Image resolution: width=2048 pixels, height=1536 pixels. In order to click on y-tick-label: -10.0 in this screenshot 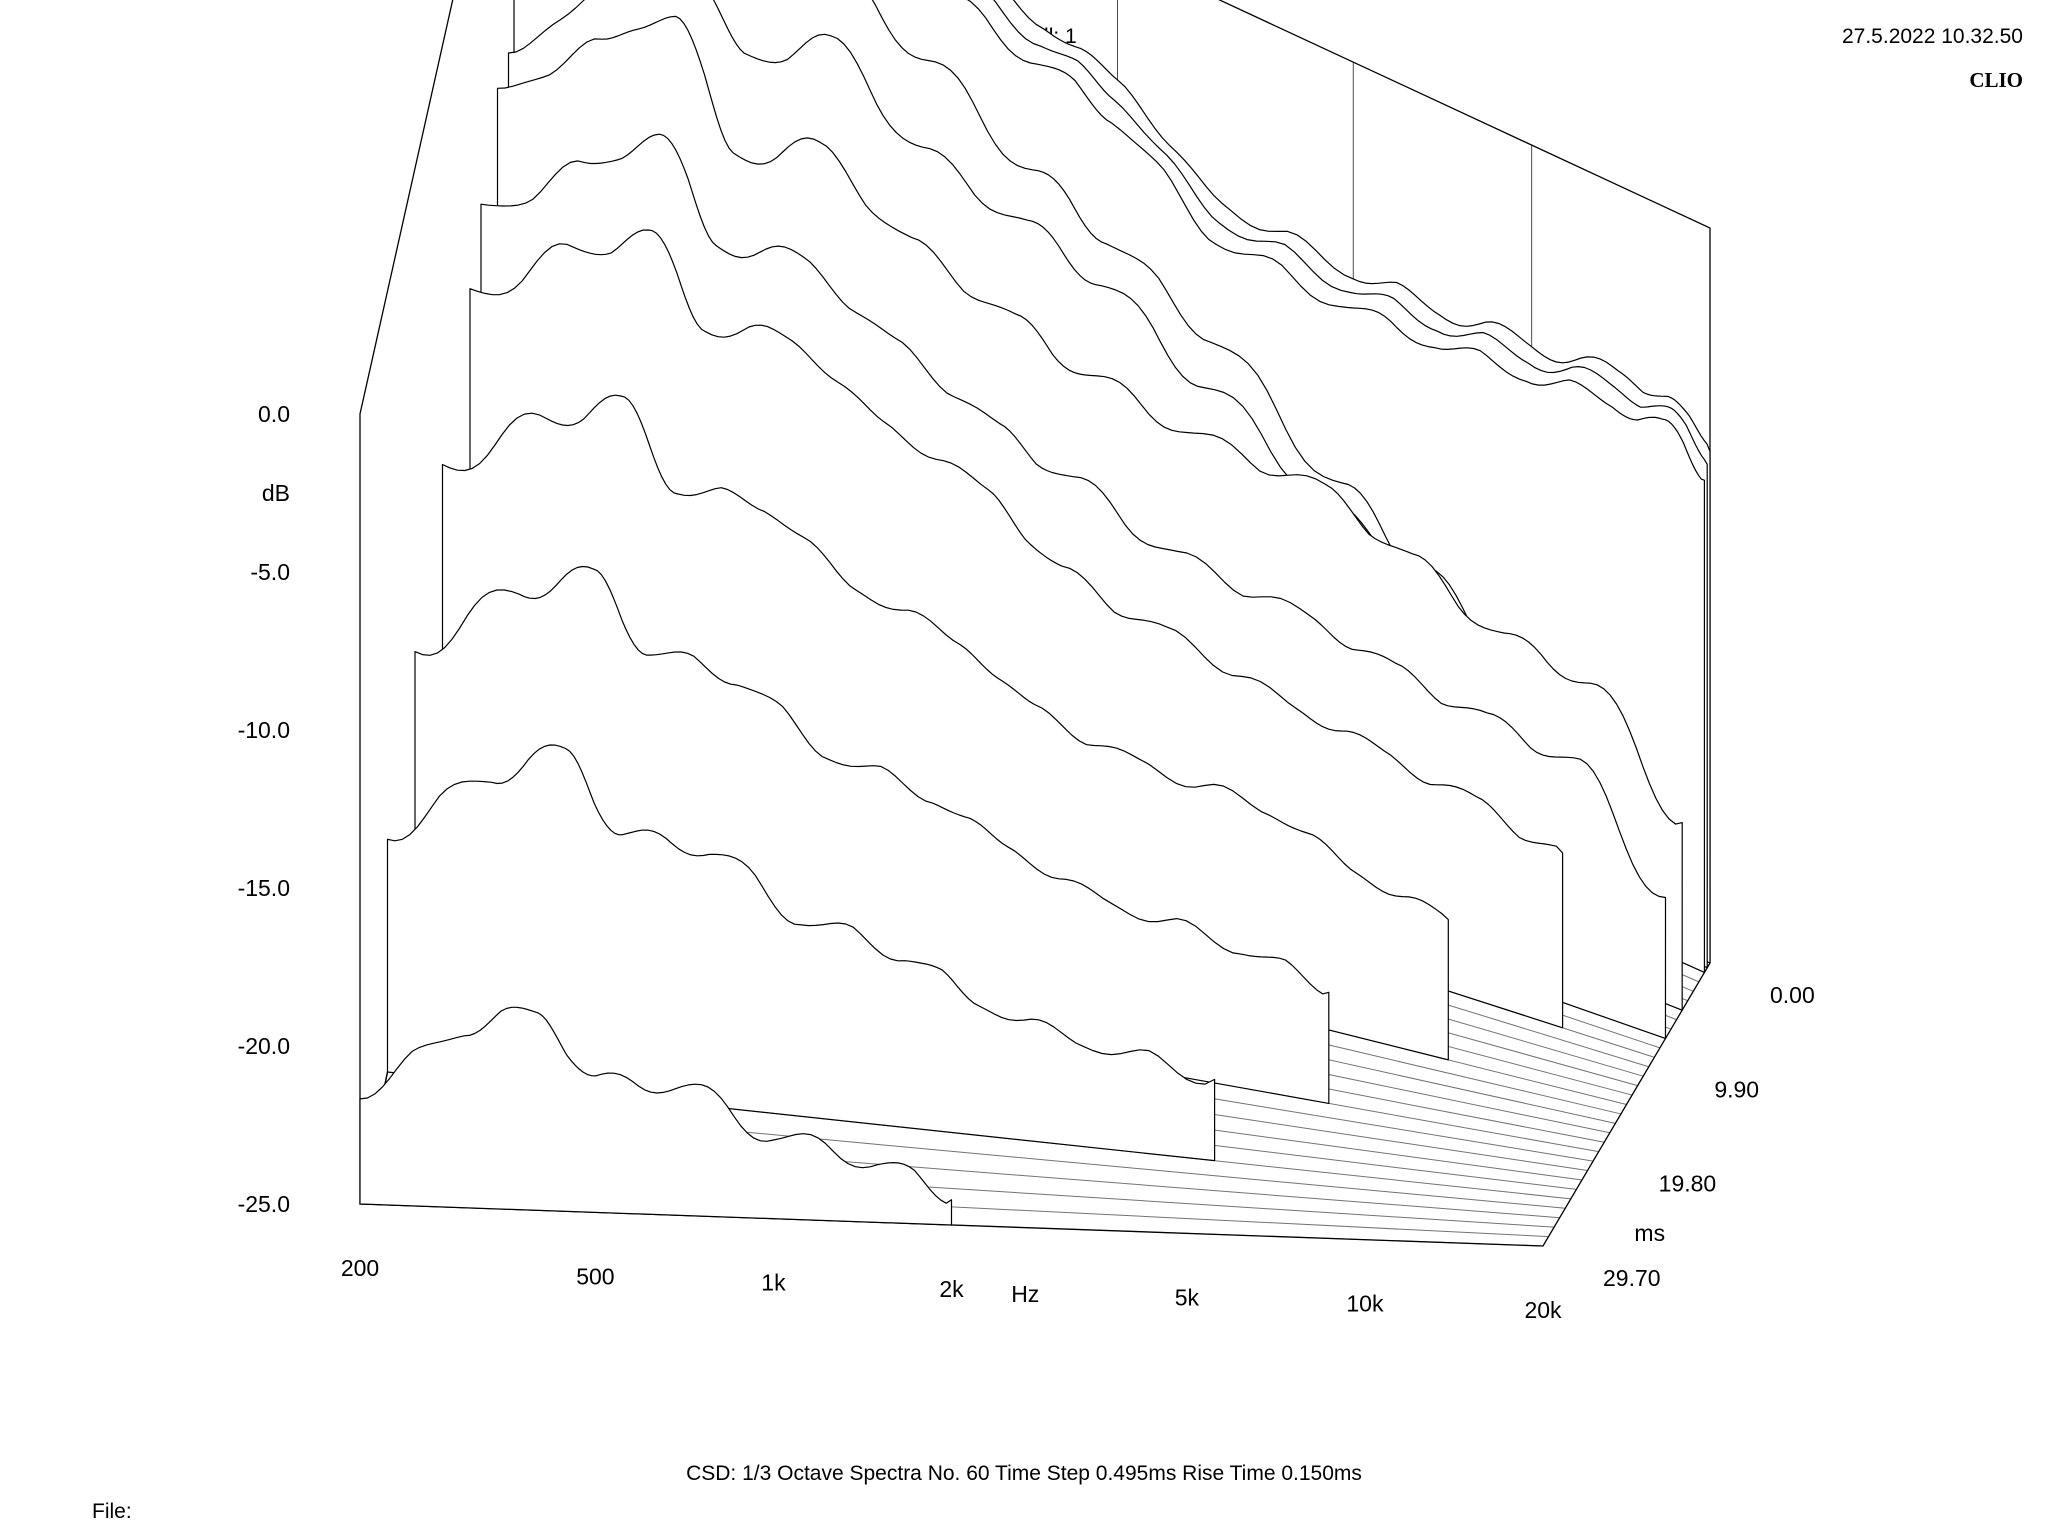, I will do `click(264, 730)`.